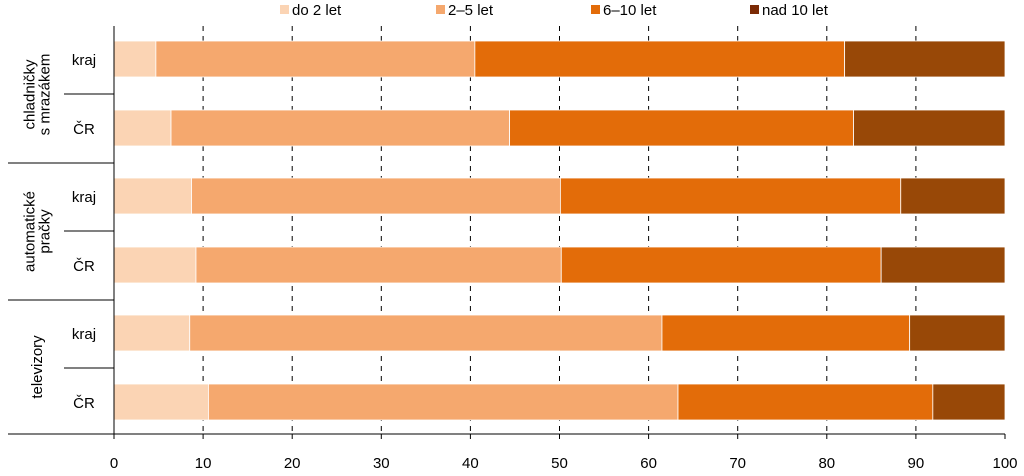 This screenshot has height=476, width=1024. I want to click on group-label-line: televizory, so click(37, 367).